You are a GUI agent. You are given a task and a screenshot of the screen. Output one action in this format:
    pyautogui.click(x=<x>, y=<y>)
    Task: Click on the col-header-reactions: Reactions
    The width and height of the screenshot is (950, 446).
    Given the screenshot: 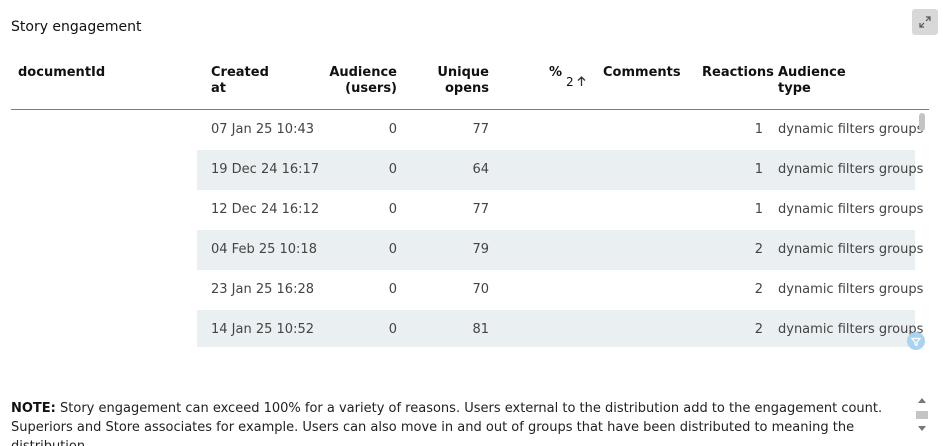 What is the action you would take?
    pyautogui.click(x=738, y=72)
    